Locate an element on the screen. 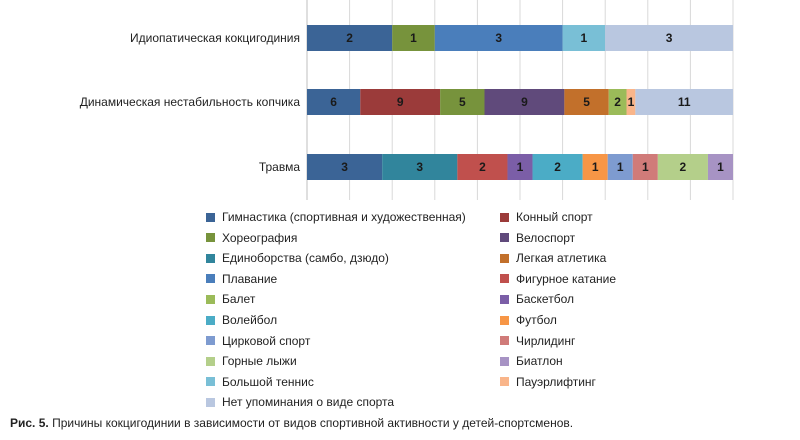  data-label: 5 is located at coordinates (462, 102).